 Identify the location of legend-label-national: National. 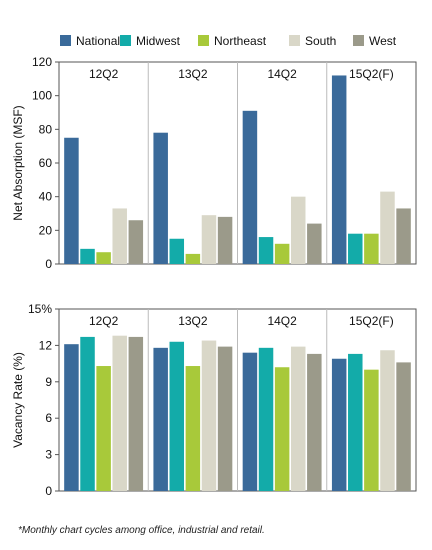
(98, 41).